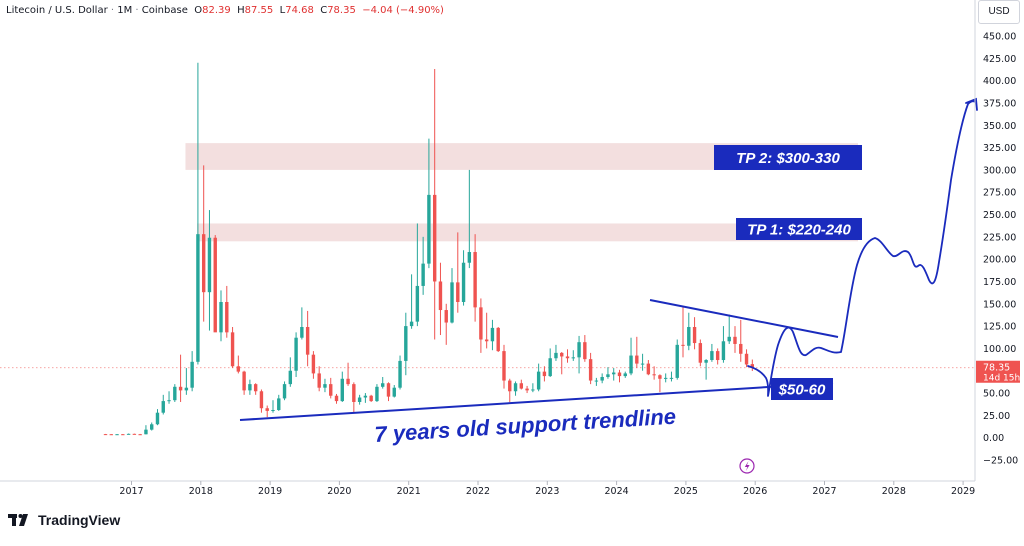 This screenshot has width=1024, height=546. I want to click on ohlc-close-value: 78.35, so click(341, 10).